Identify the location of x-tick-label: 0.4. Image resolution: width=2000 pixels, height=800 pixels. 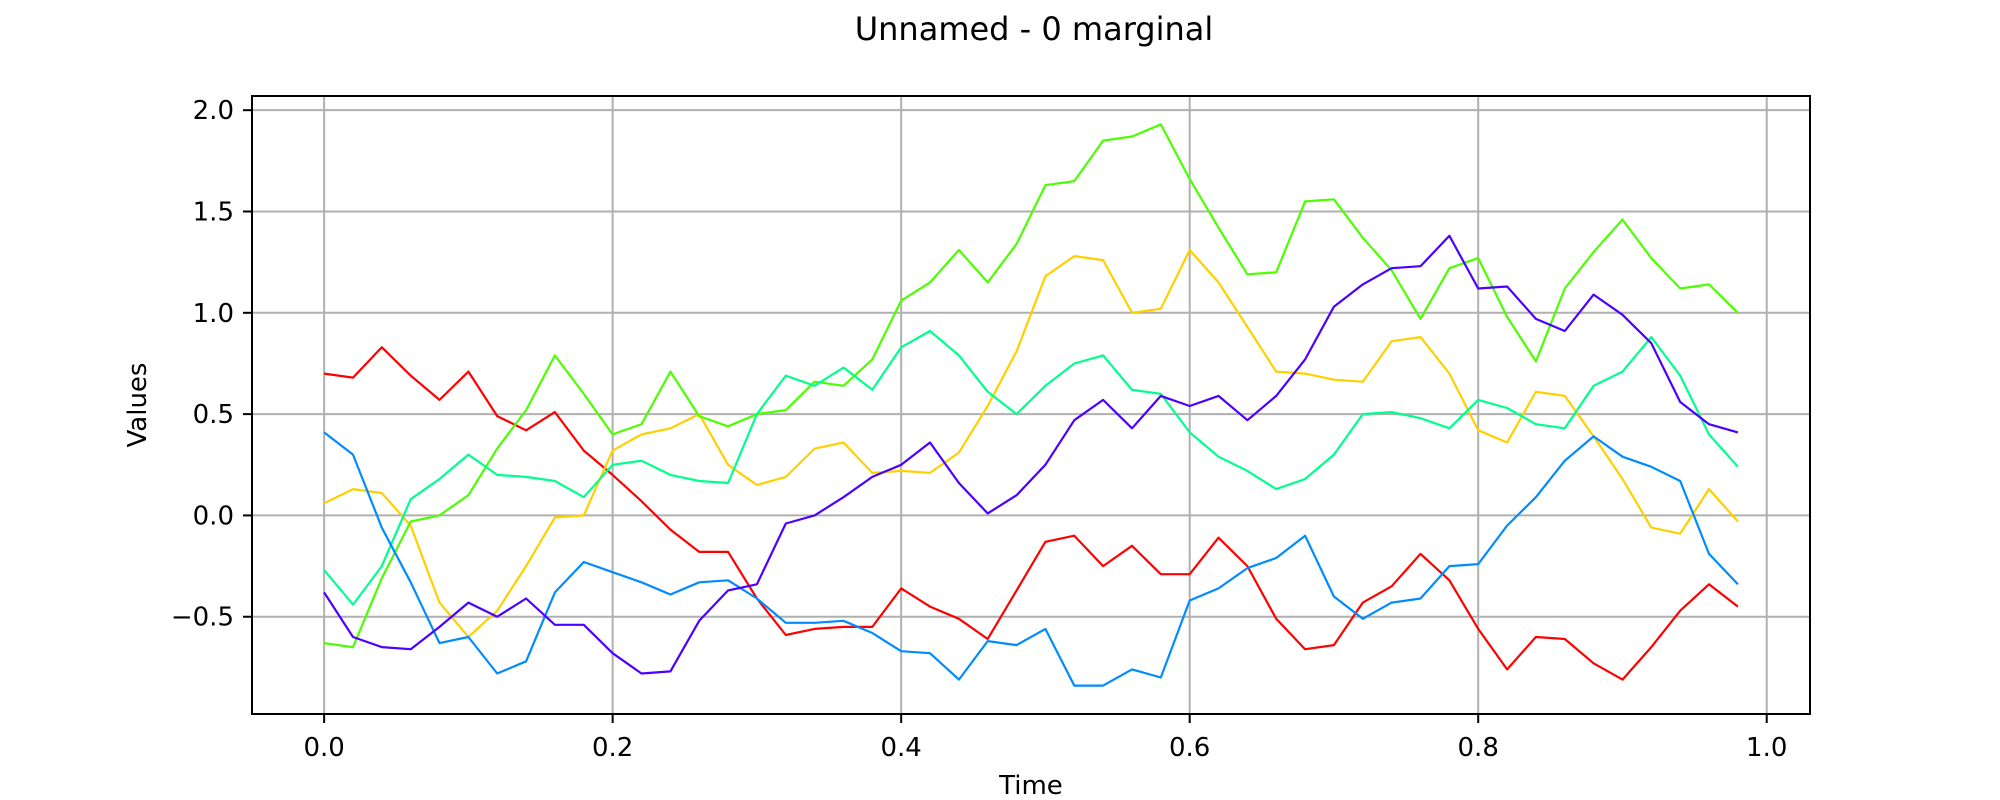
(900, 748).